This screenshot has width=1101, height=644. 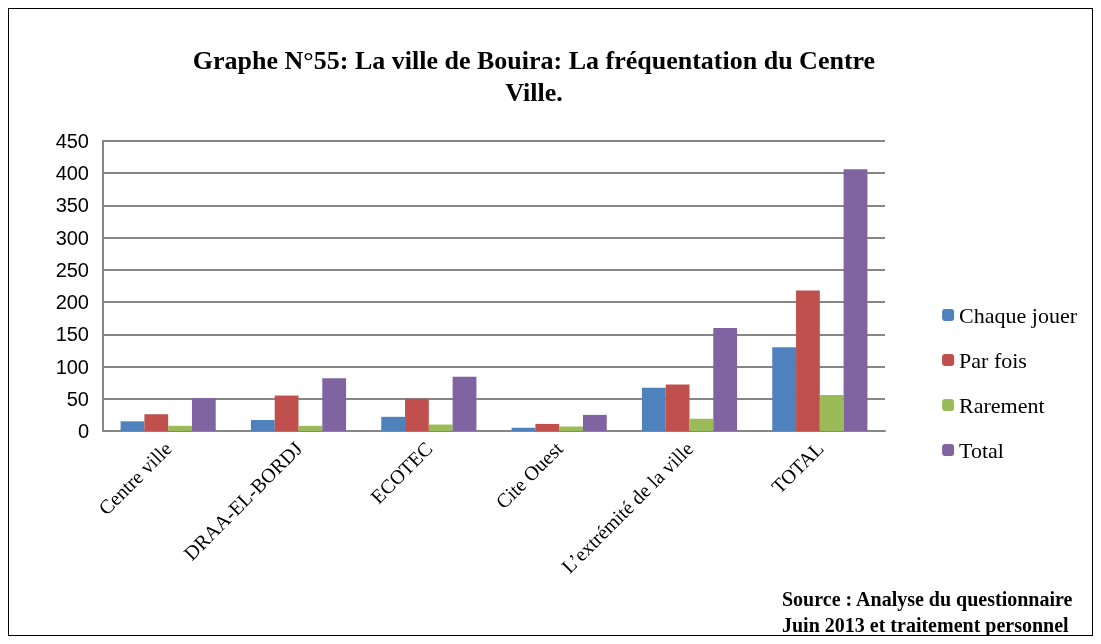 What do you see at coordinates (534, 76) in the screenshot?
I see `chart-title: Graphe N°55: La ville de Bouira: La fréquentation du Centre Ville.` at bounding box center [534, 76].